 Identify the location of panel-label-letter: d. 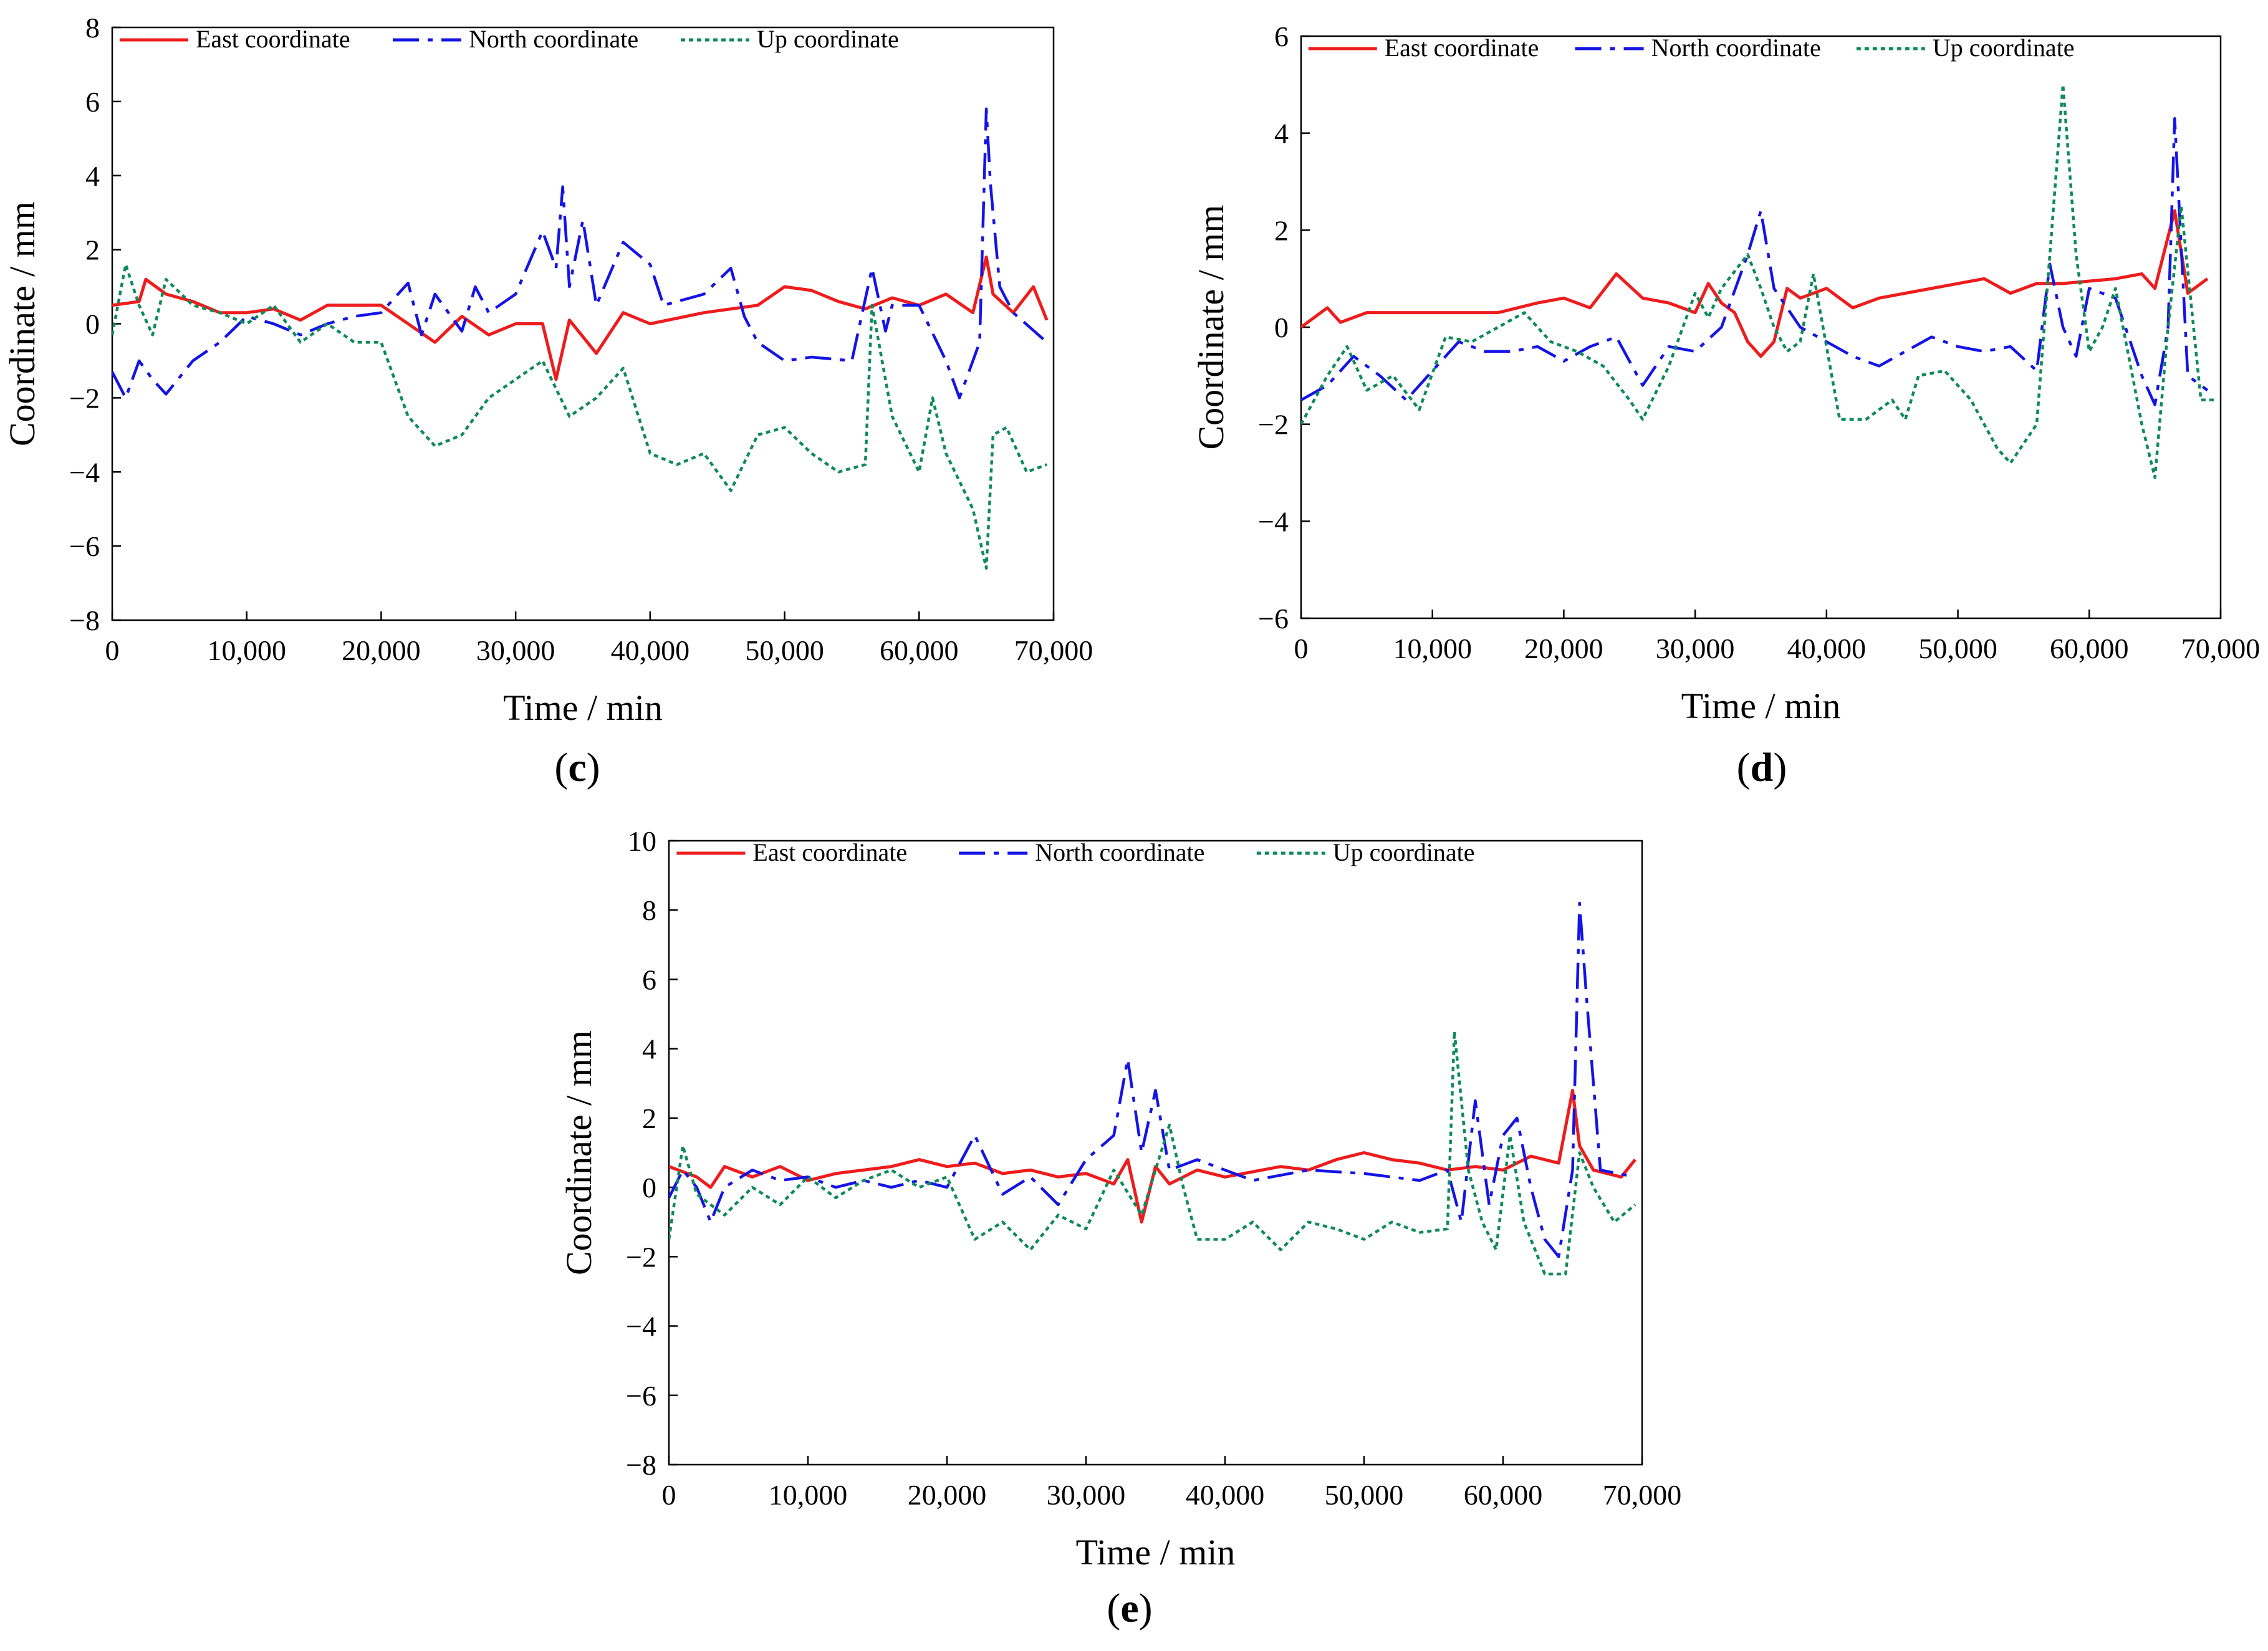
(1762, 767).